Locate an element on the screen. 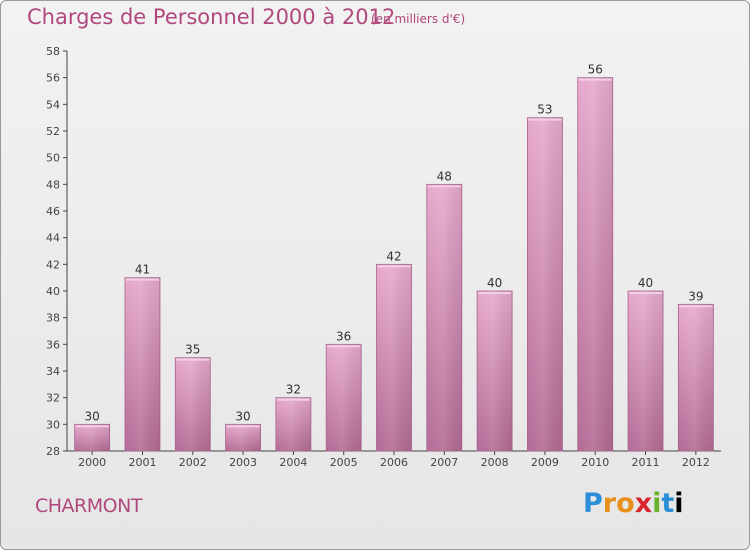  y-tick-label: 58 is located at coordinates (53, 51).